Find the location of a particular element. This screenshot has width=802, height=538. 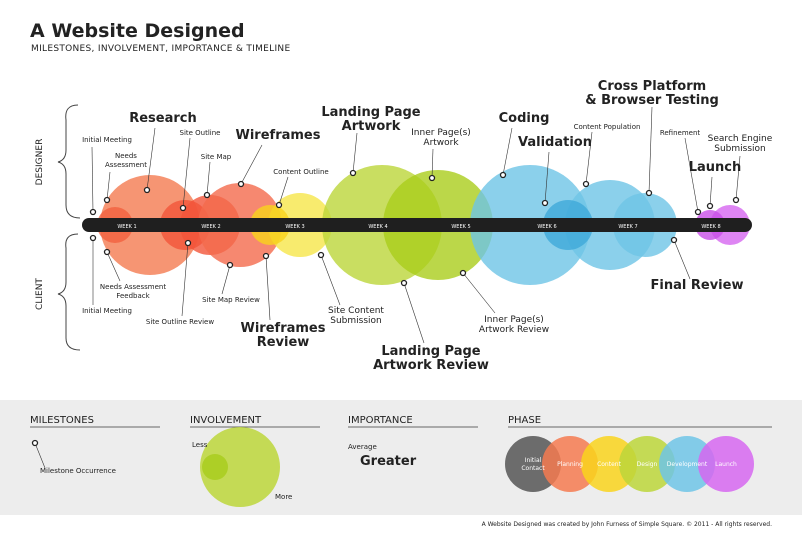

milestone-label: Site Map is located at coordinates (216, 157).